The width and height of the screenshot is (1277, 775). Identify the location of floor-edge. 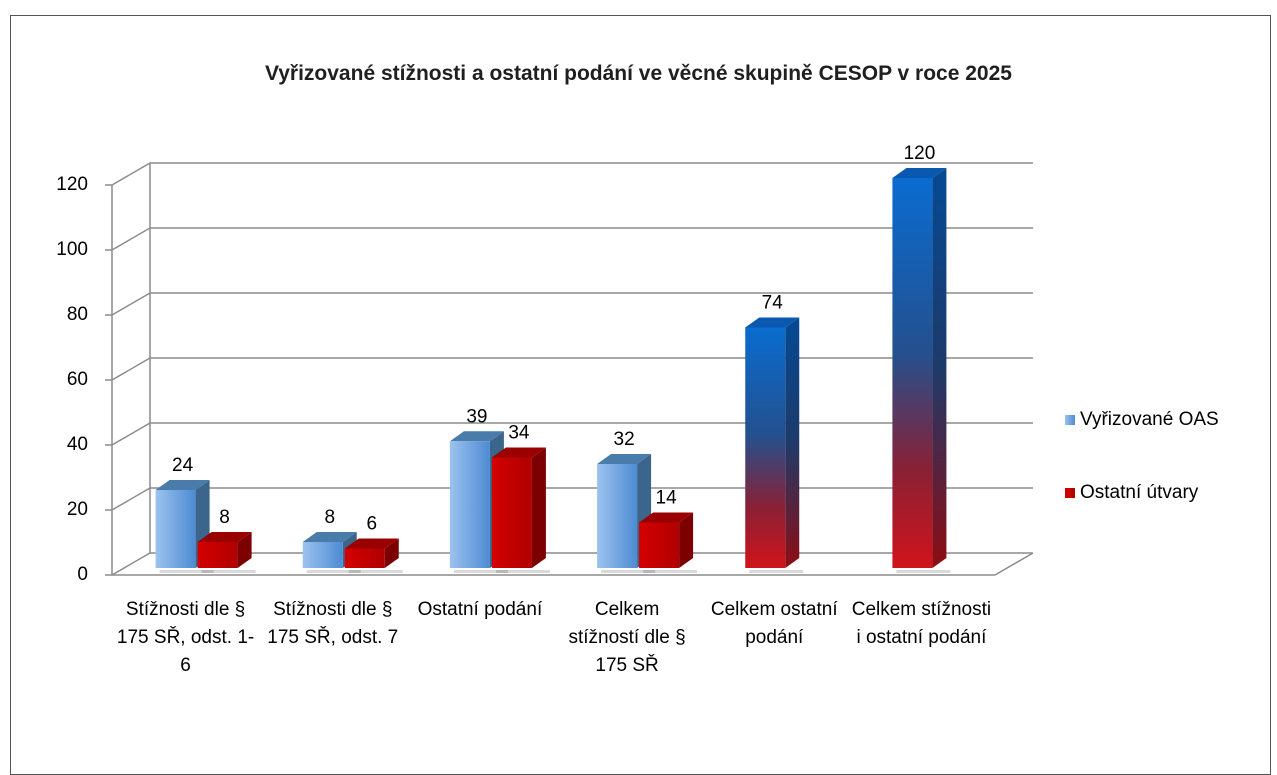
(1014, 564).